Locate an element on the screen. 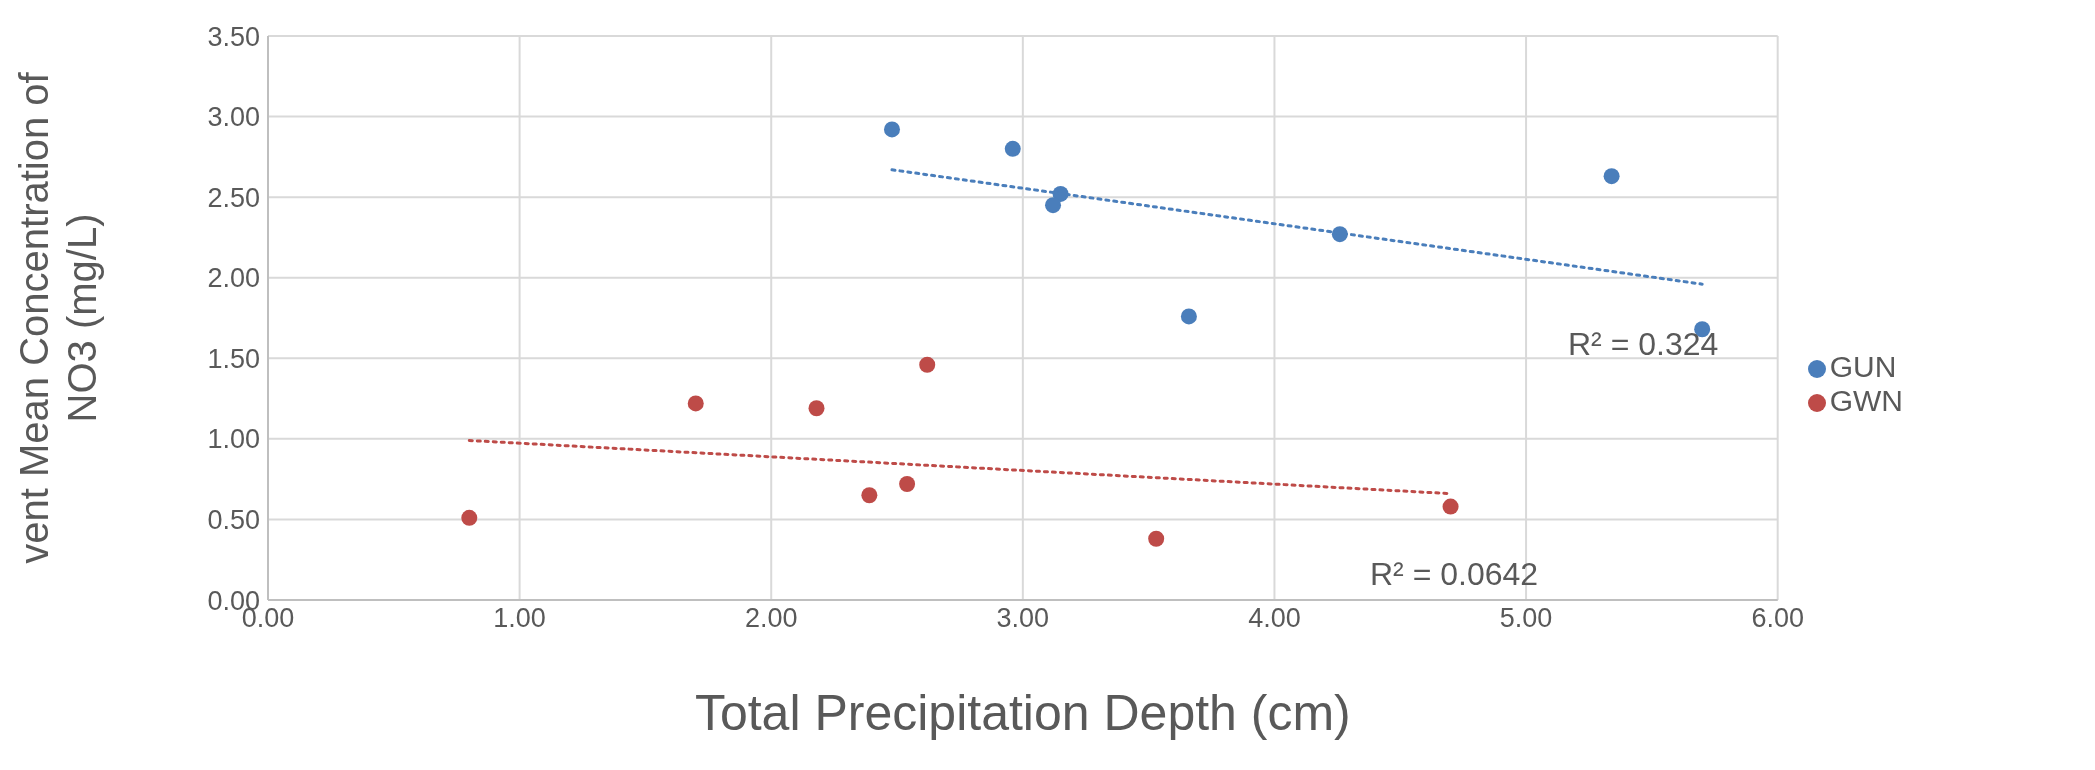  y-tick-label: 2.00 is located at coordinates (233, 278).